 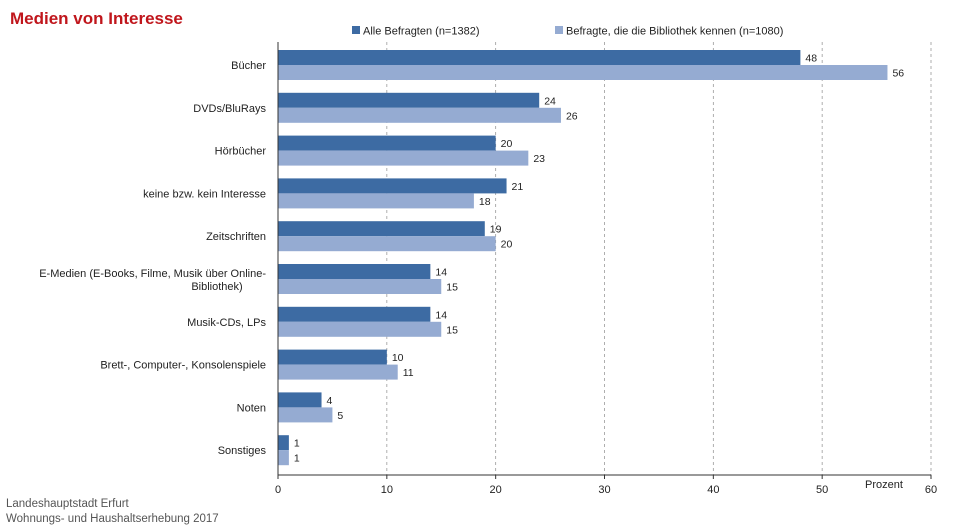 What do you see at coordinates (387, 489) in the screenshot?
I see `x-tick-label: 10` at bounding box center [387, 489].